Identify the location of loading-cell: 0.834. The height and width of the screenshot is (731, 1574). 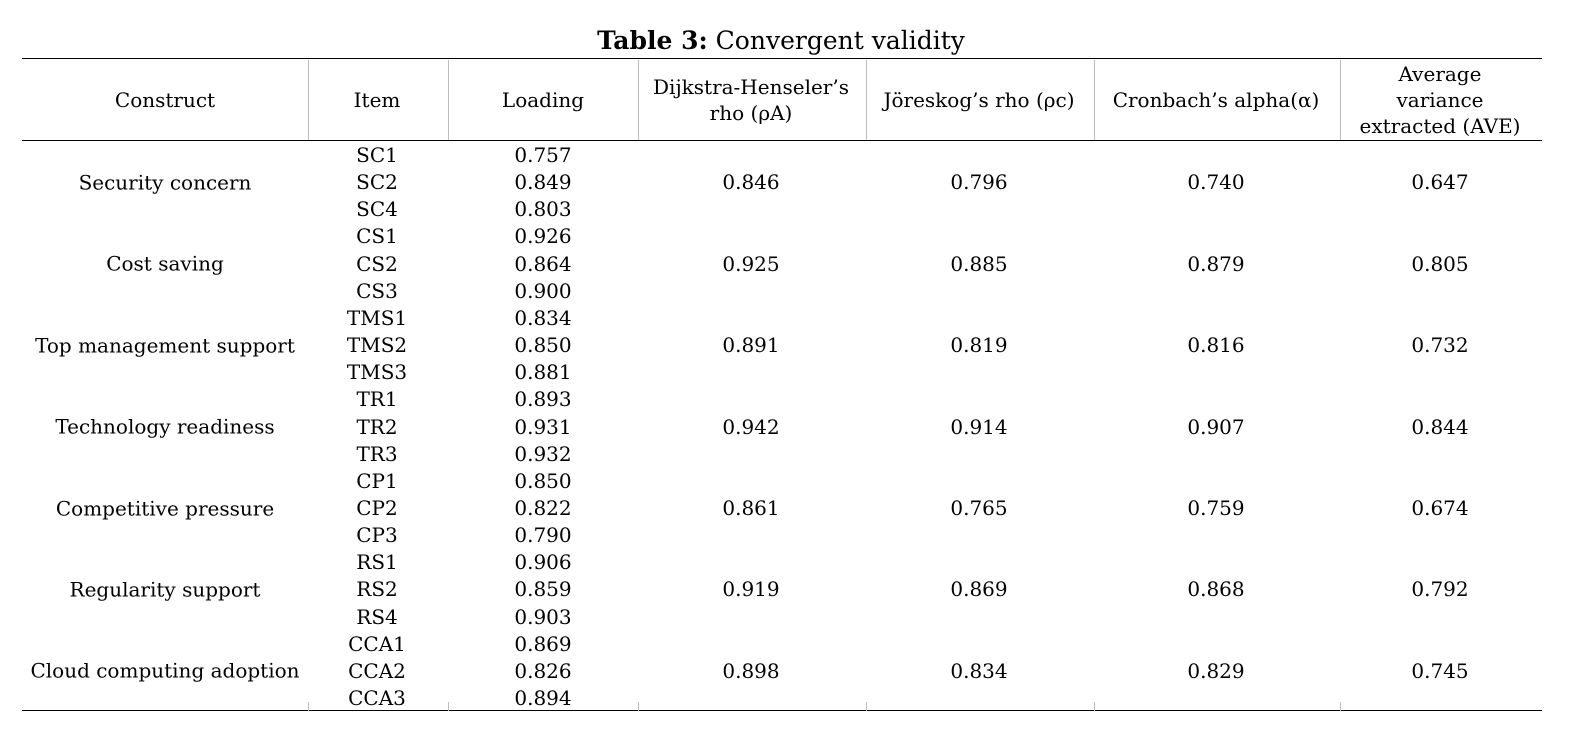
(543, 317).